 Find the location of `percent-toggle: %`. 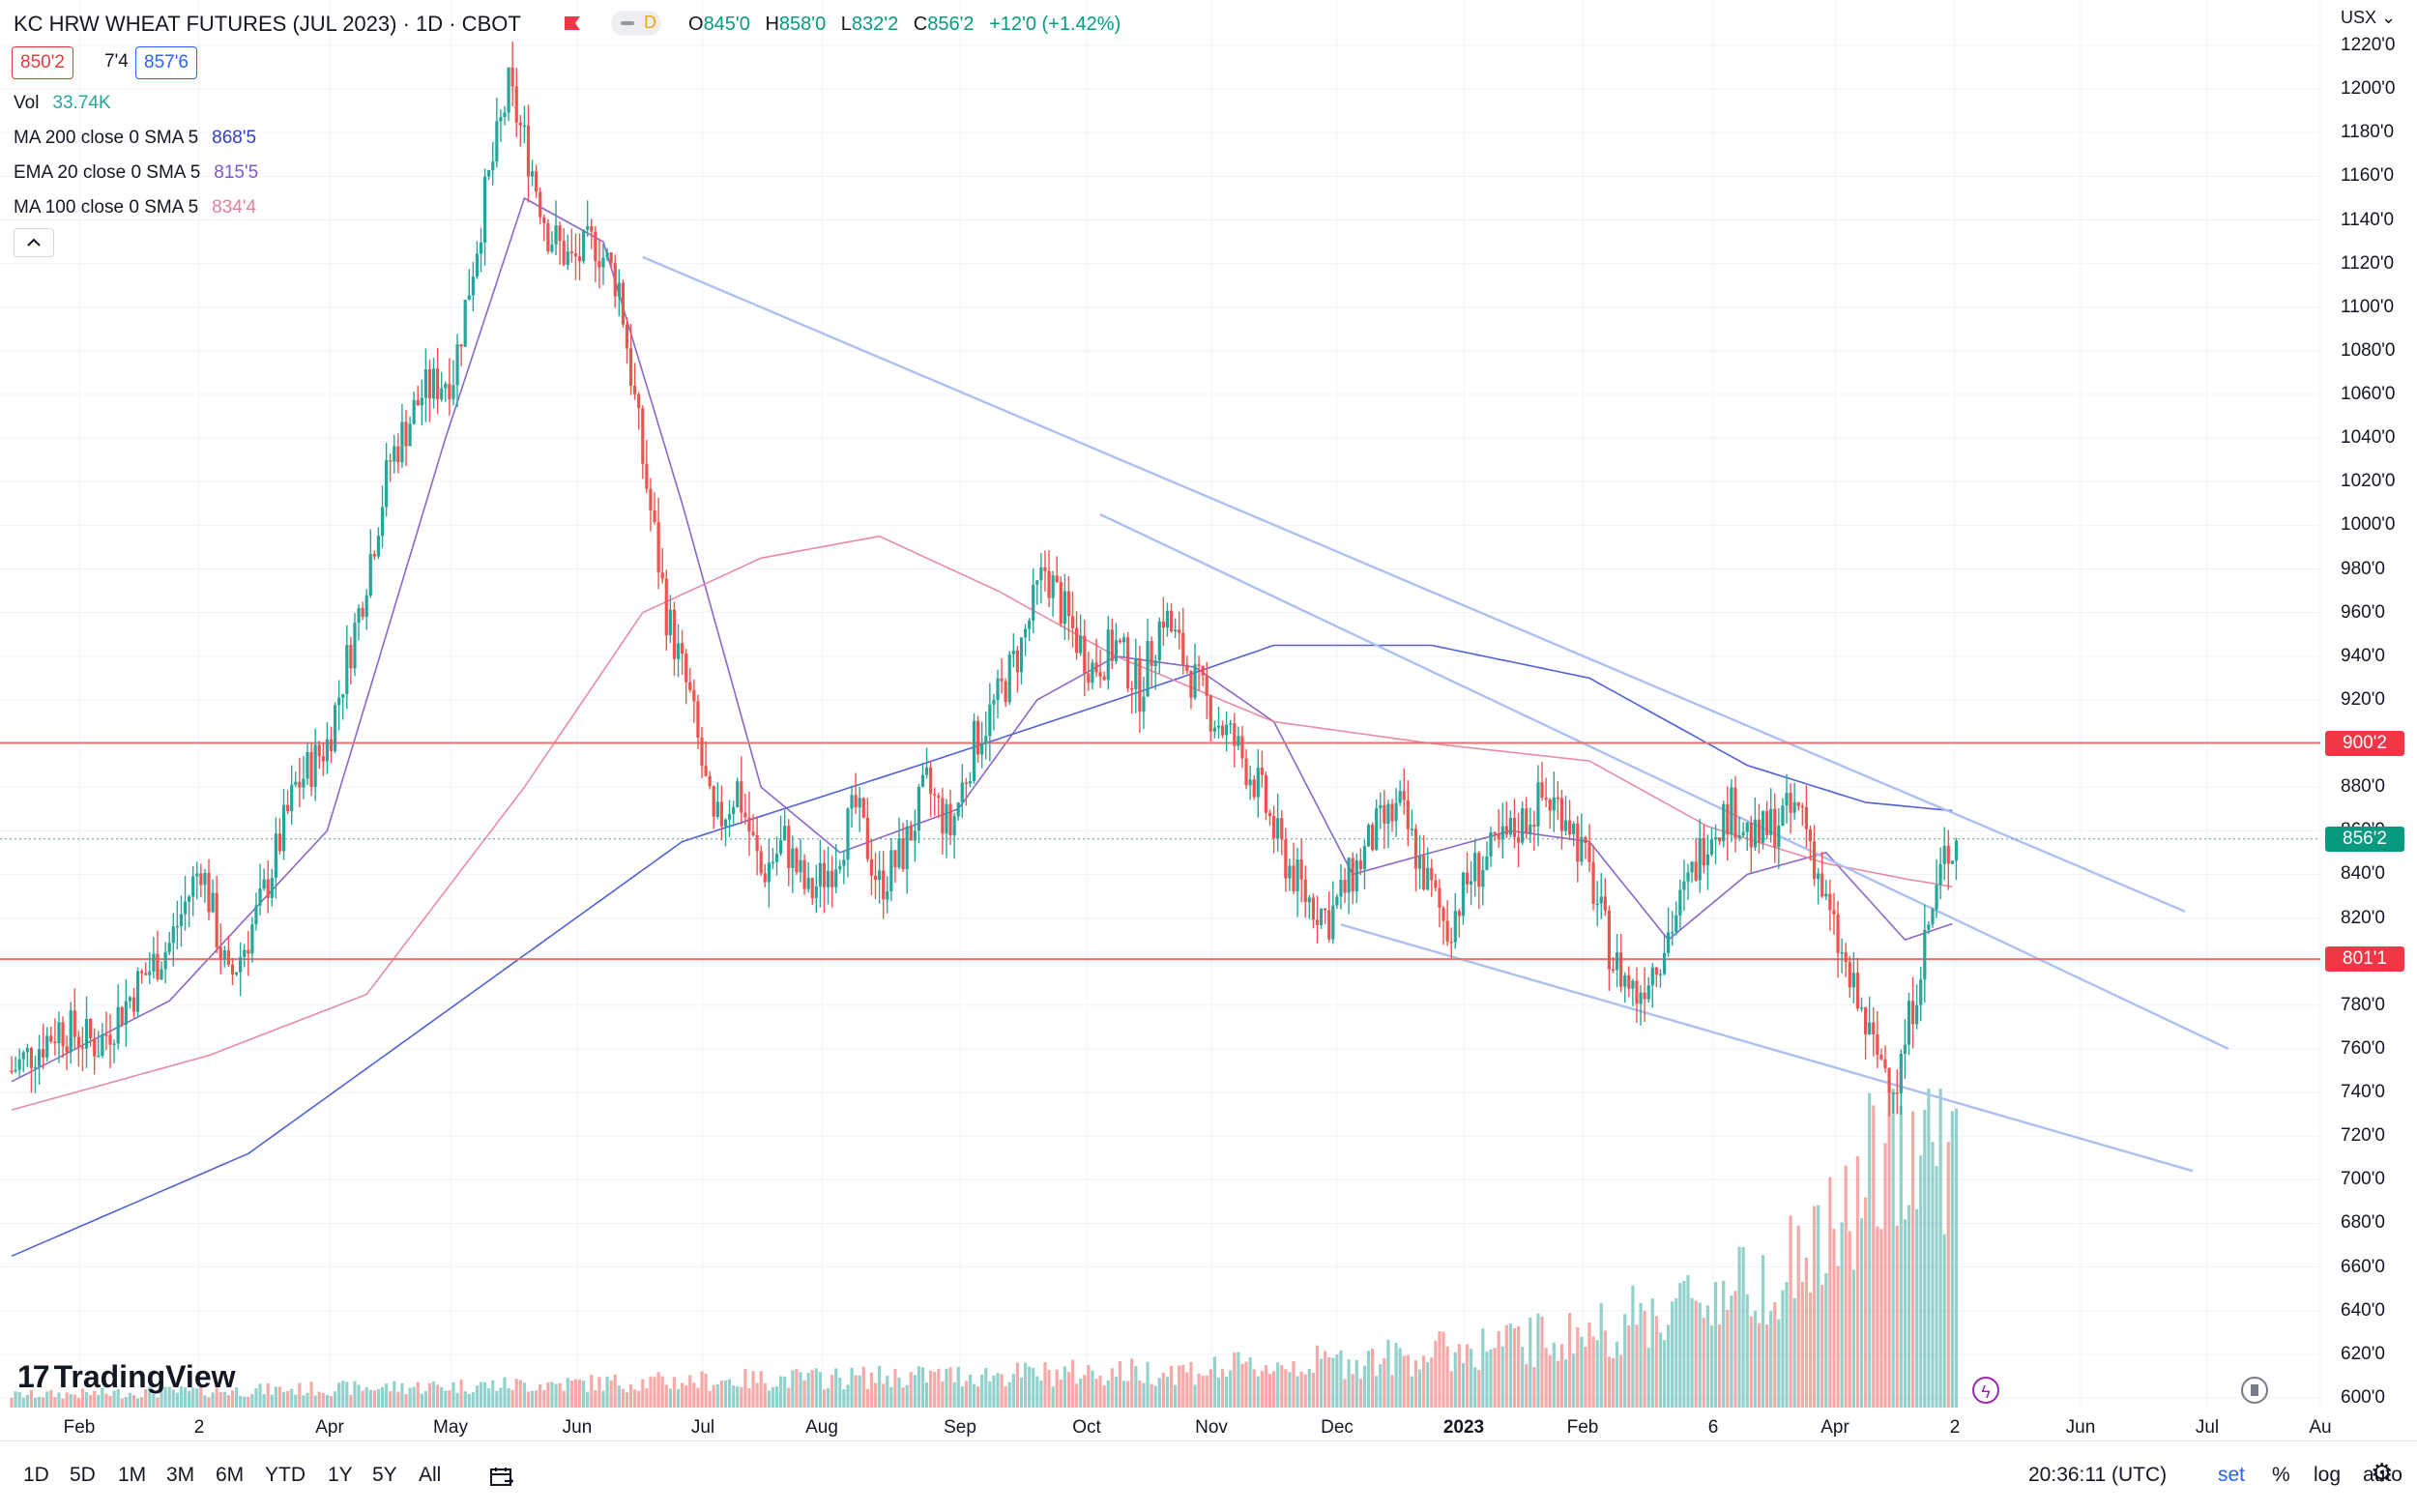

percent-toggle: % is located at coordinates (2281, 1475).